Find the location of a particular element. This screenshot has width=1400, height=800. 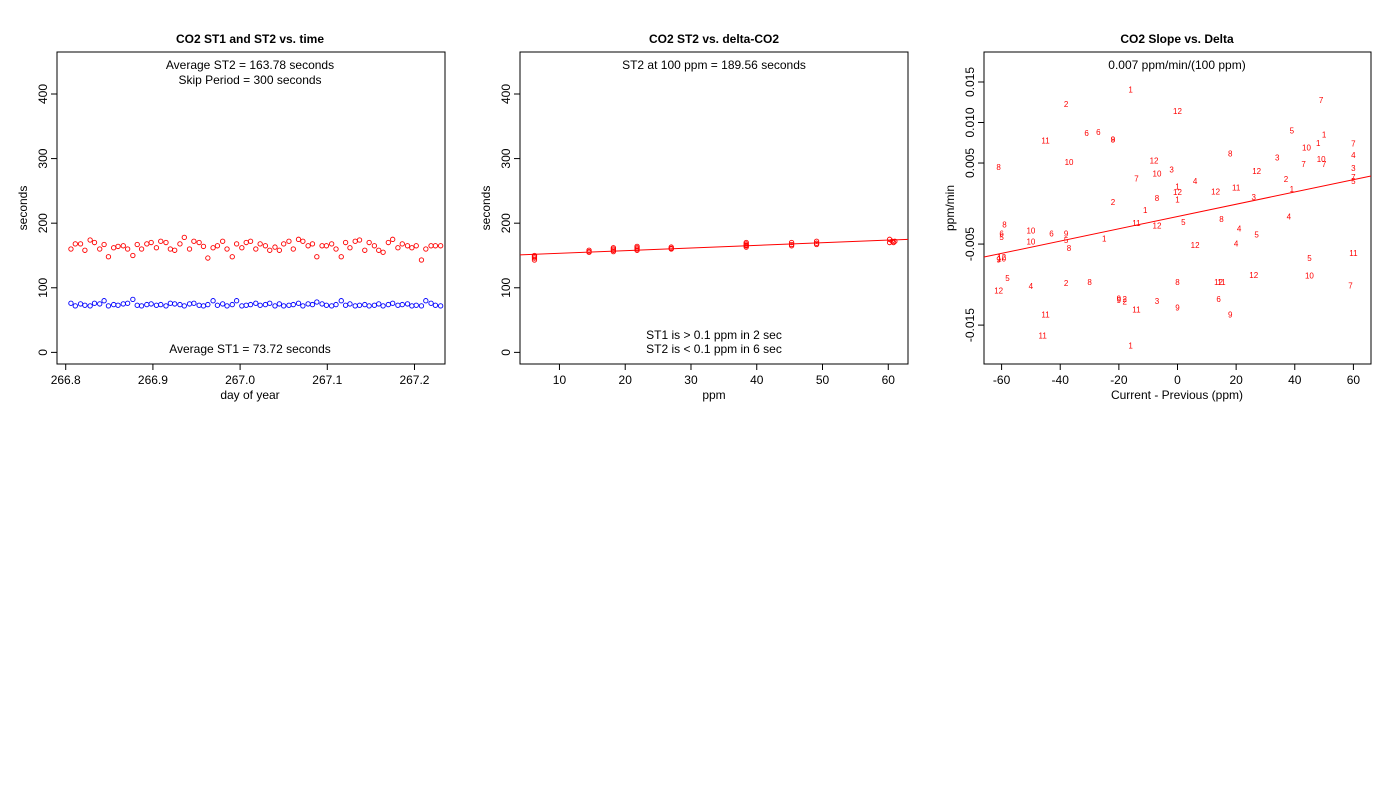

y-tick-label: -0.005 is located at coordinates (970, 244).